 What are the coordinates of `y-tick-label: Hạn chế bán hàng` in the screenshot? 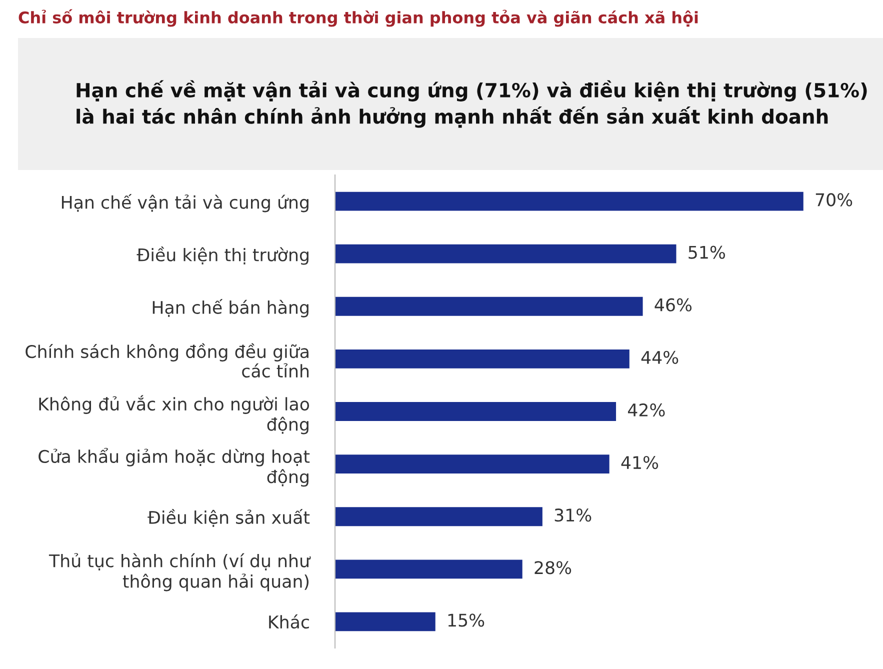 It's located at (230, 308).